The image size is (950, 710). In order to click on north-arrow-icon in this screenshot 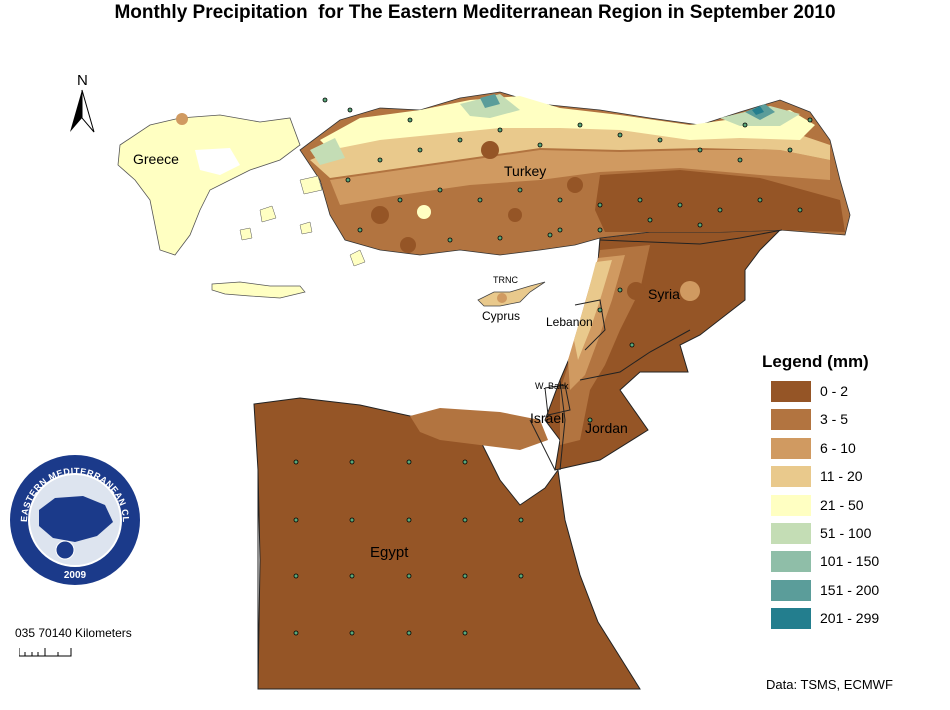, I will do `click(76, 111)`.